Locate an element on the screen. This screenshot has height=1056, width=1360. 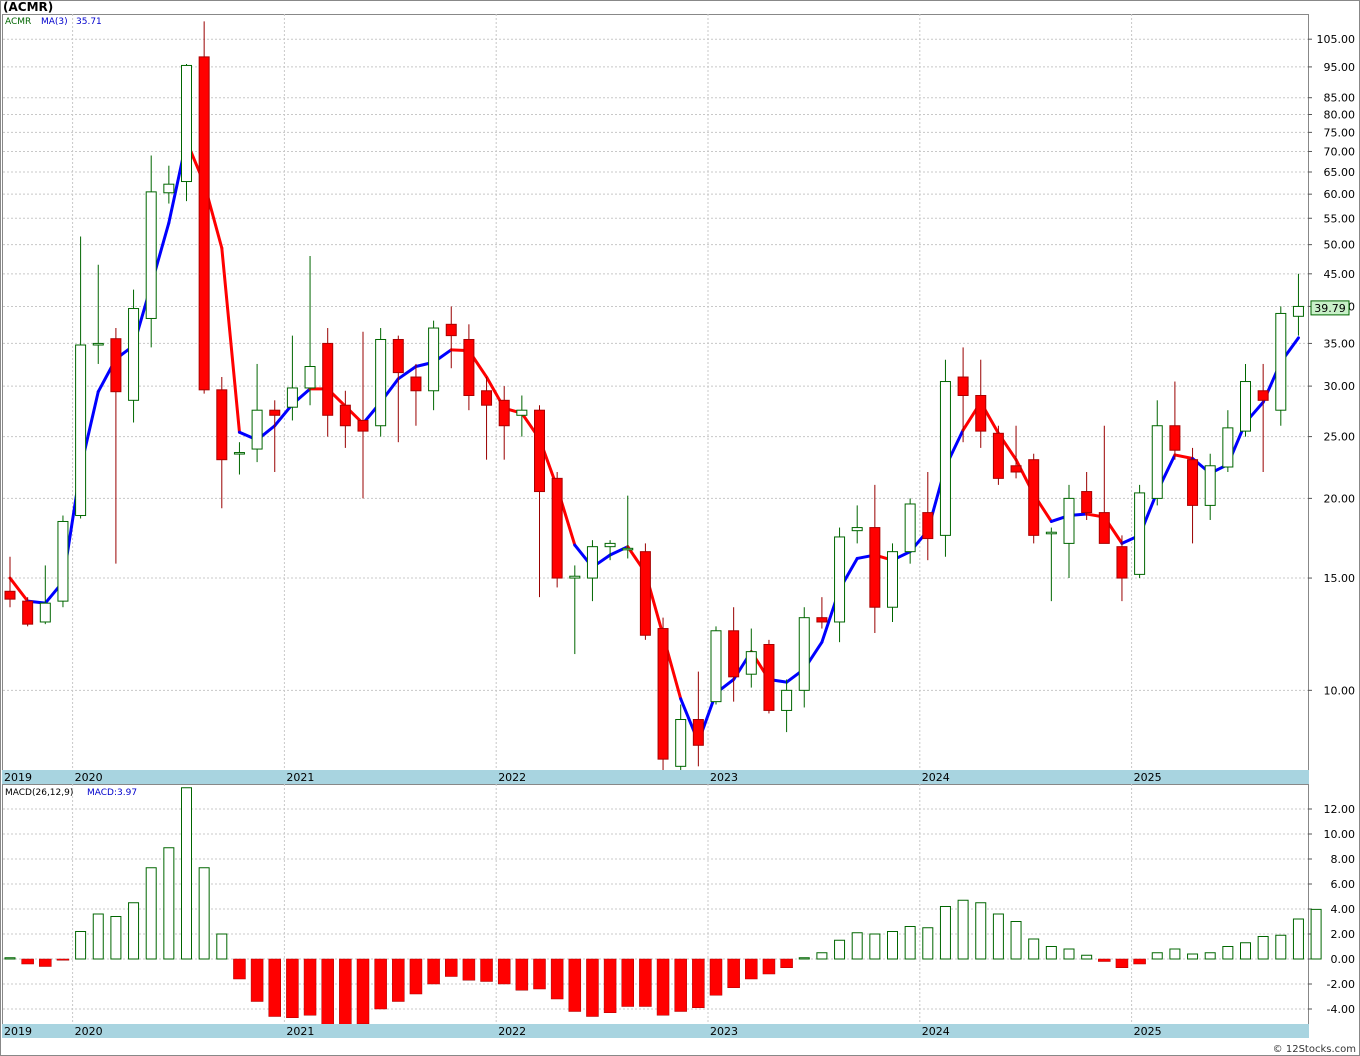
macd-tick-label: 10.00 is located at coordinates (1340, 834).